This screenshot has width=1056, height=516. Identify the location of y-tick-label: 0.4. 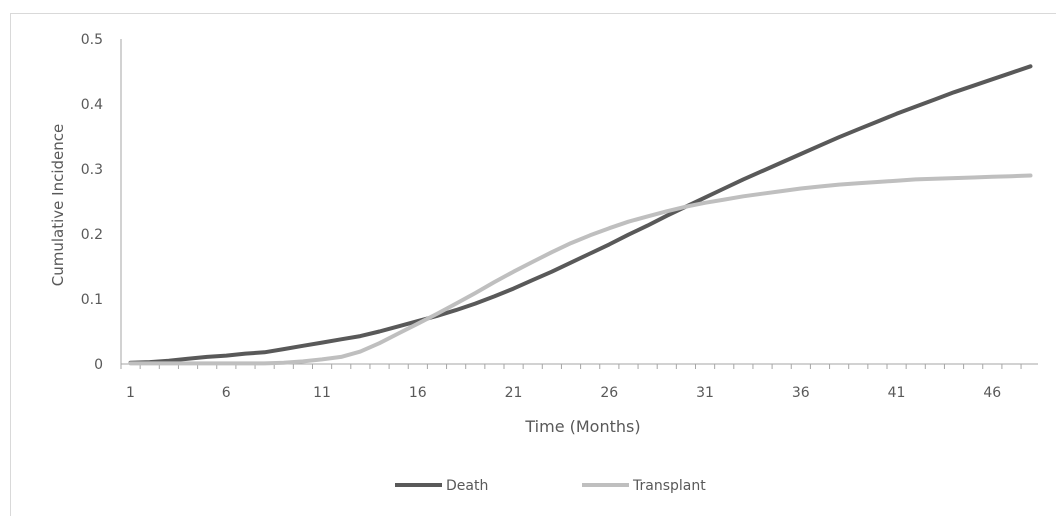
(92, 105).